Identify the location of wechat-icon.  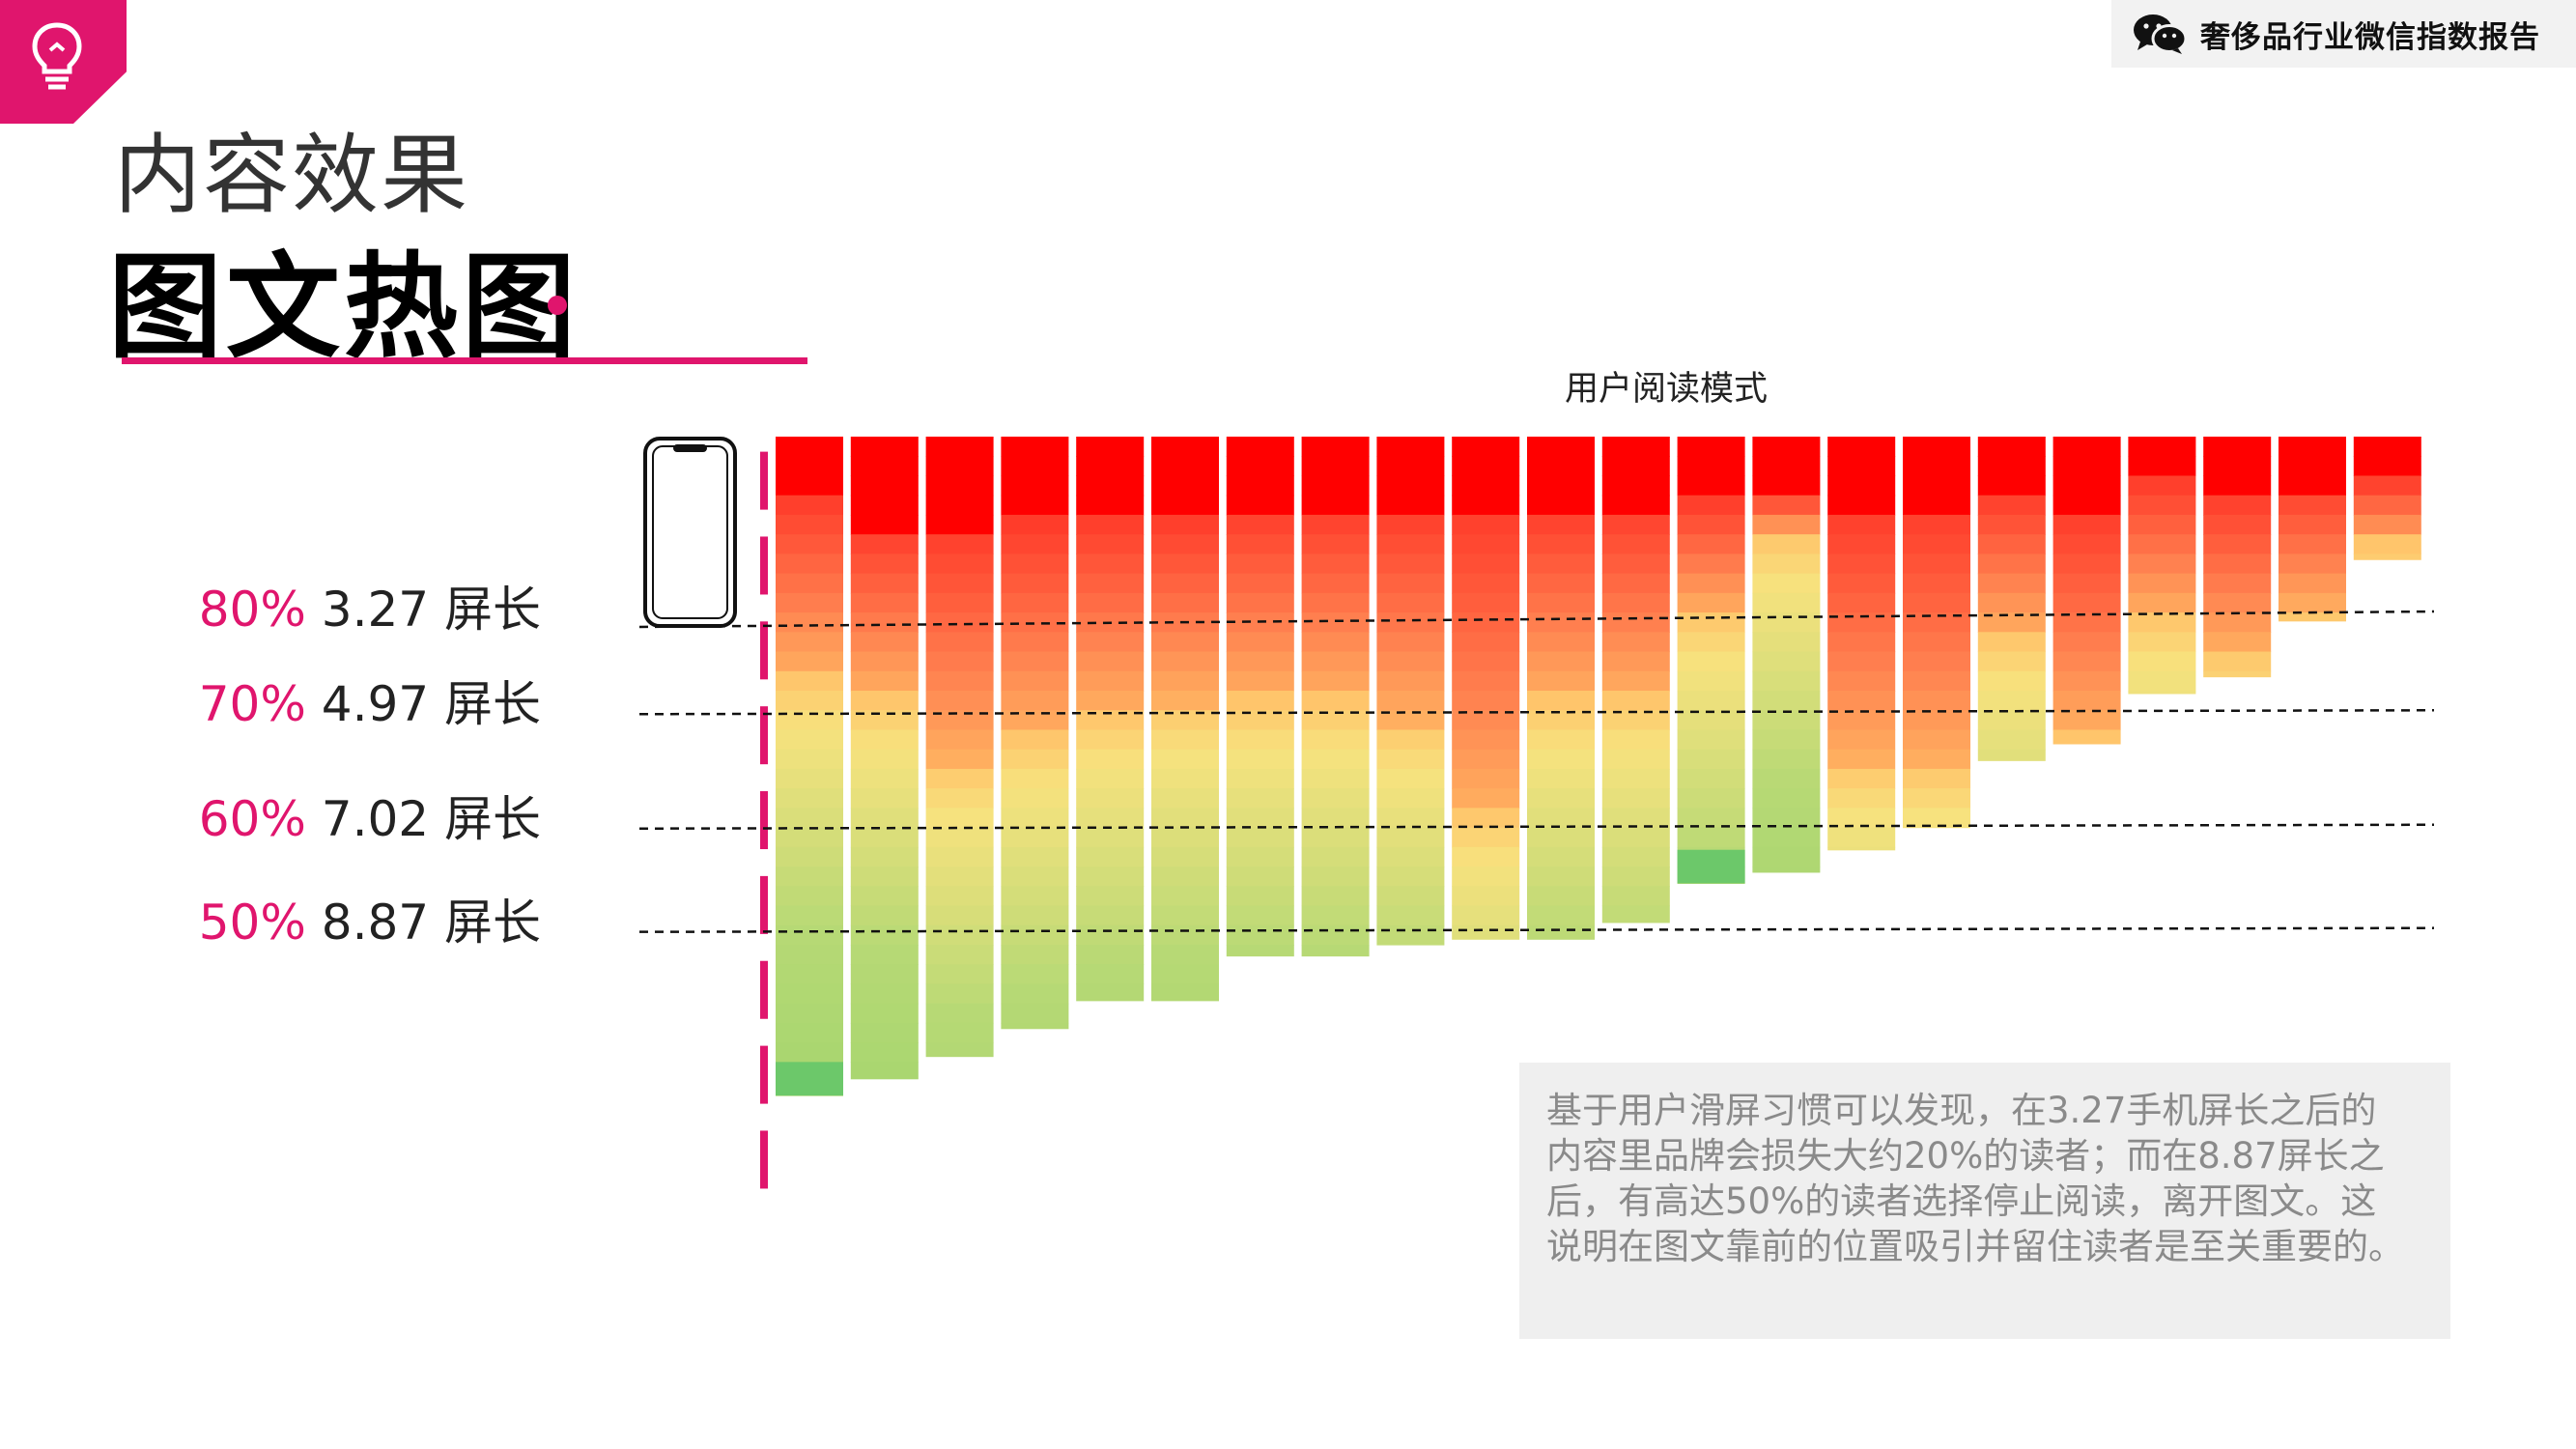
(2160, 34).